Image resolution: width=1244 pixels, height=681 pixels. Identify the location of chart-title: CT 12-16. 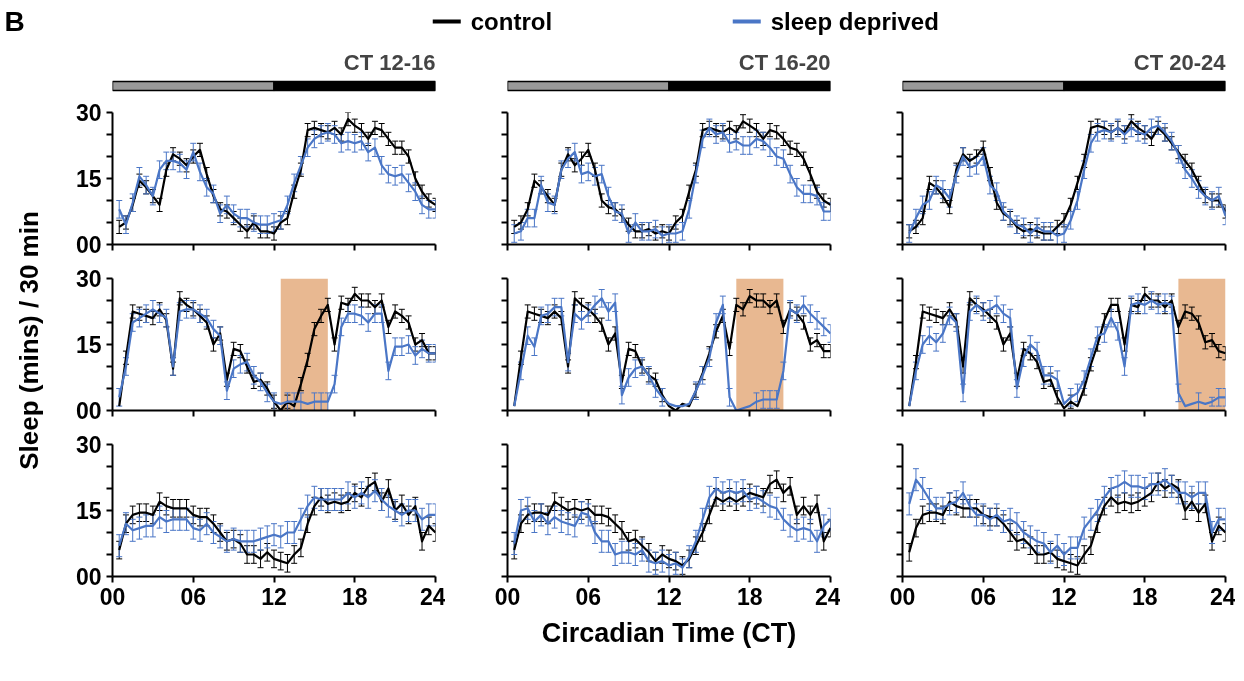
(389, 62).